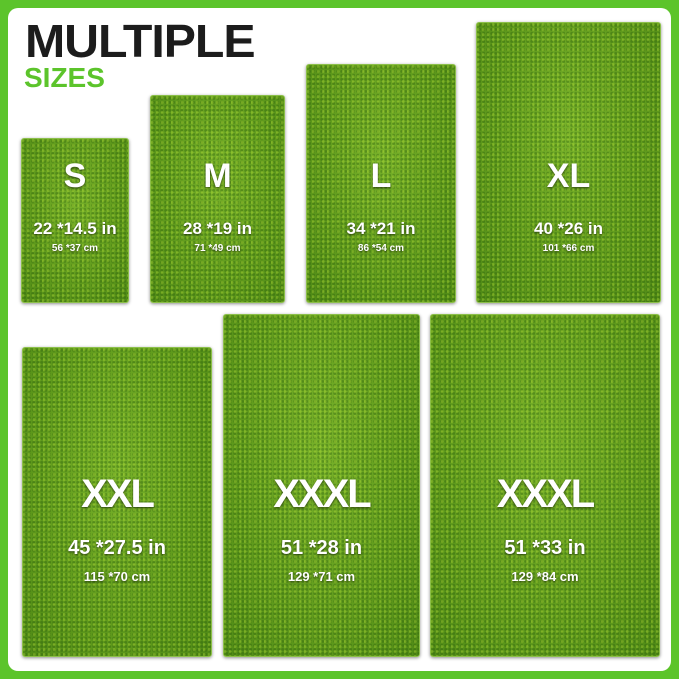 The image size is (679, 679). I want to click on size-label: XL, so click(568, 176).